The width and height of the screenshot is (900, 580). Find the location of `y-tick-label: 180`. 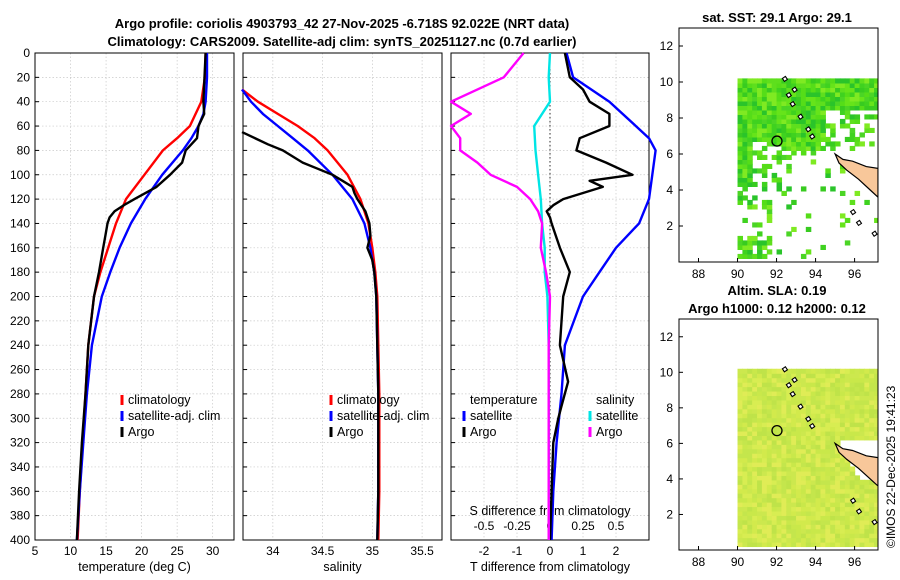

y-tick-label: 180 is located at coordinates (20, 272).